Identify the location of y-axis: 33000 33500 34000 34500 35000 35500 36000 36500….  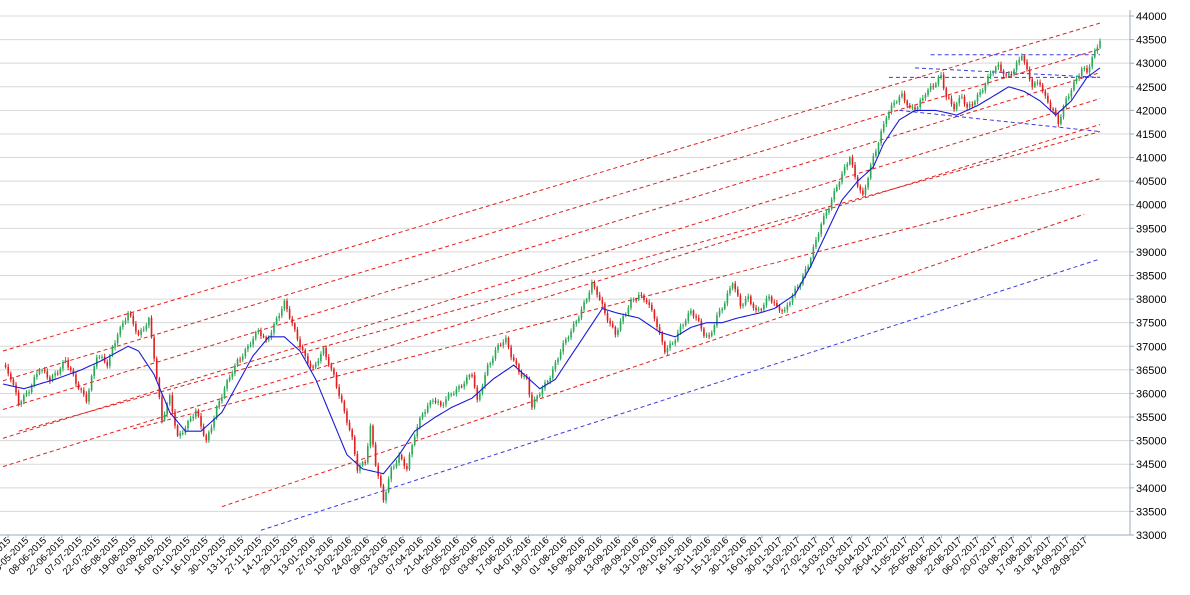
(1148, 276).